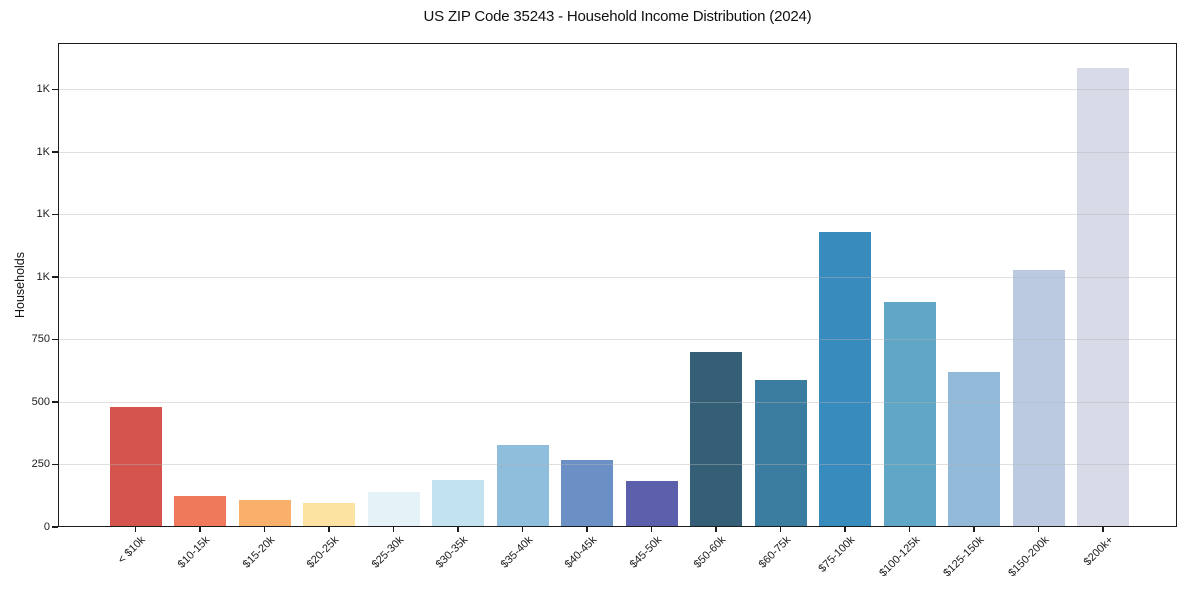 The width and height of the screenshot is (1189, 590). Describe the element at coordinates (837, 554) in the screenshot. I see `x-tick-label--75-100k: $75-100k` at that location.